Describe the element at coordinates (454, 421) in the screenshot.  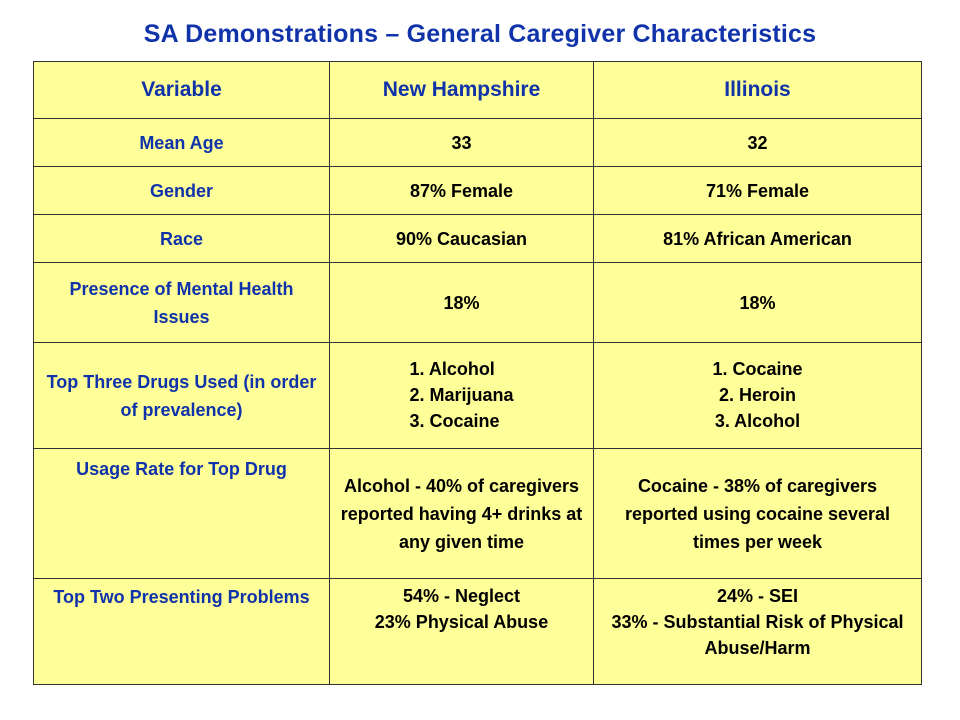
I see `list-item: 3. Cocaine` at that location.